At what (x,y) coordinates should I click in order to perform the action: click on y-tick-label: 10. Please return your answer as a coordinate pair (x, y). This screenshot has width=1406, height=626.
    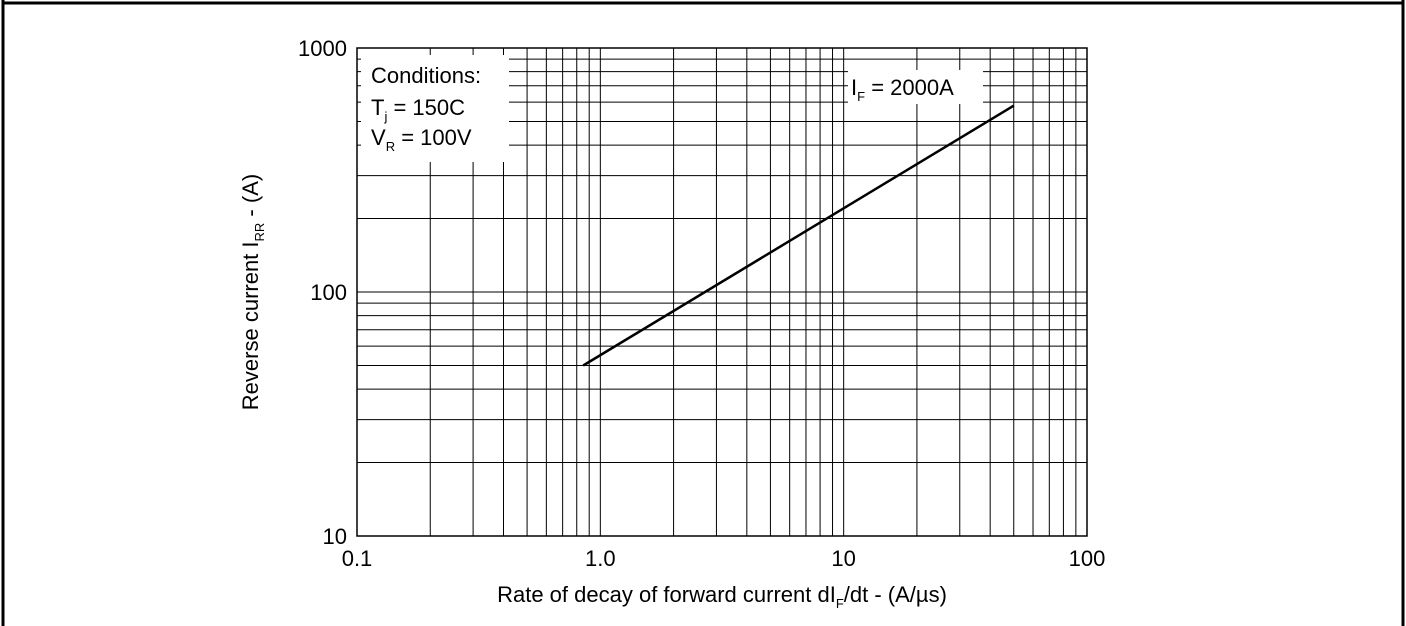
    Looking at the image, I should click on (335, 536).